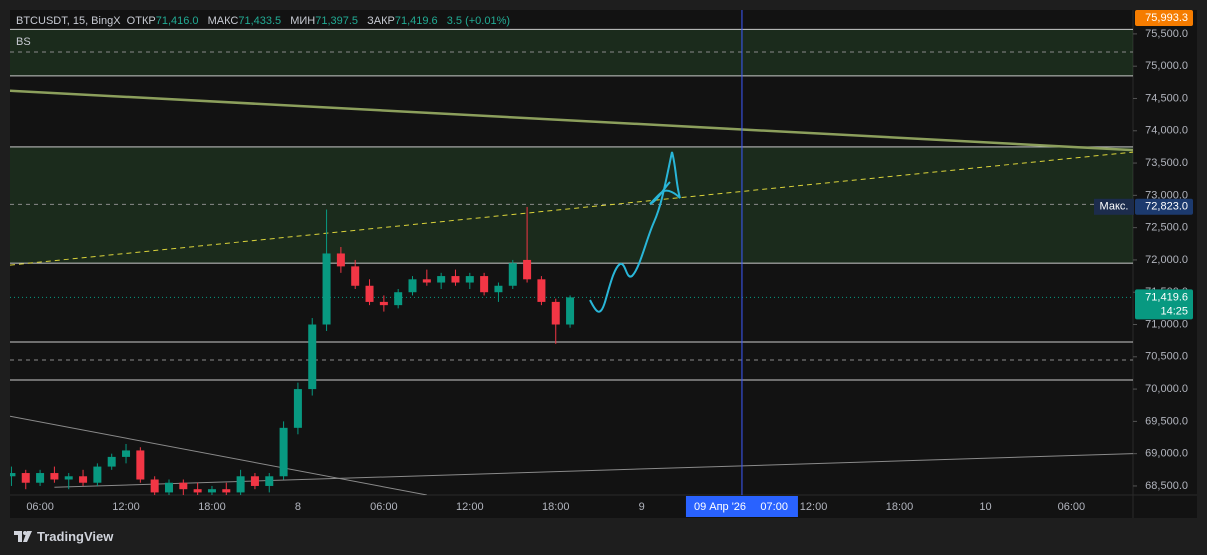 The height and width of the screenshot is (555, 1207). I want to click on brand: TradingView, so click(63, 536).